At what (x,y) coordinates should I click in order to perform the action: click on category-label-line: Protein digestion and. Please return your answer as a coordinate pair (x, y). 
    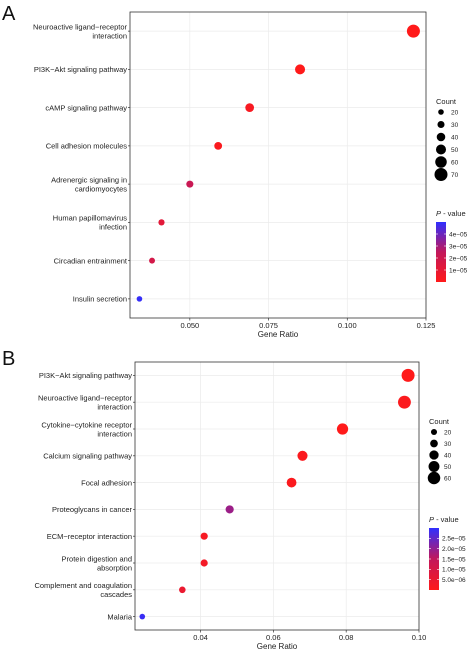
    Looking at the image, I should click on (97, 558).